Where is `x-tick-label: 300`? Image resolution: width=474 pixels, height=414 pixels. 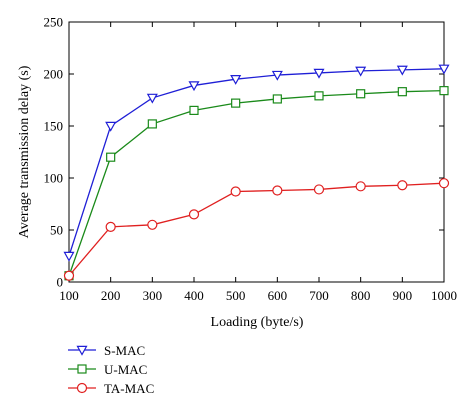 x-tick-label: 300 is located at coordinates (153, 295).